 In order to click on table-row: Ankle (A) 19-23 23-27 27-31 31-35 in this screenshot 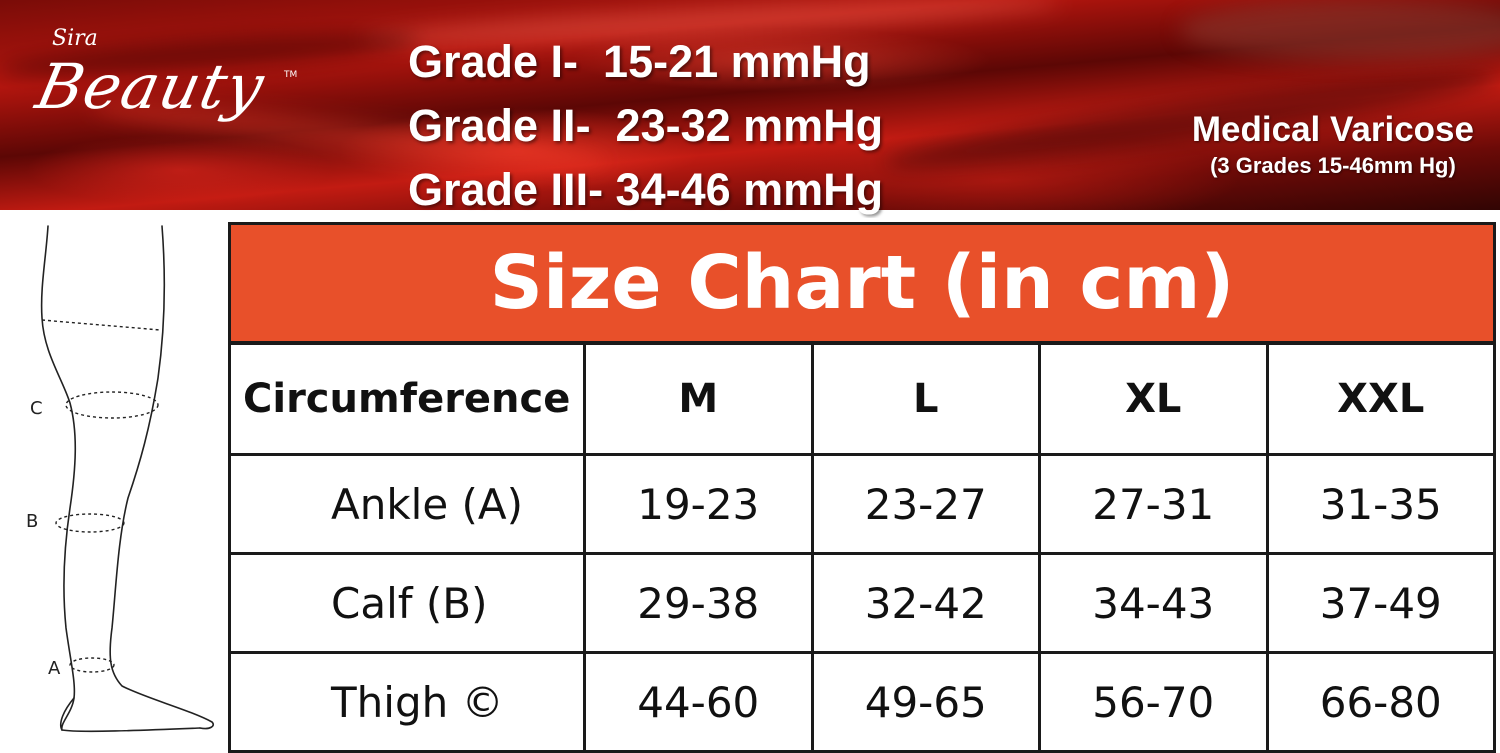, I will do `click(862, 504)`.